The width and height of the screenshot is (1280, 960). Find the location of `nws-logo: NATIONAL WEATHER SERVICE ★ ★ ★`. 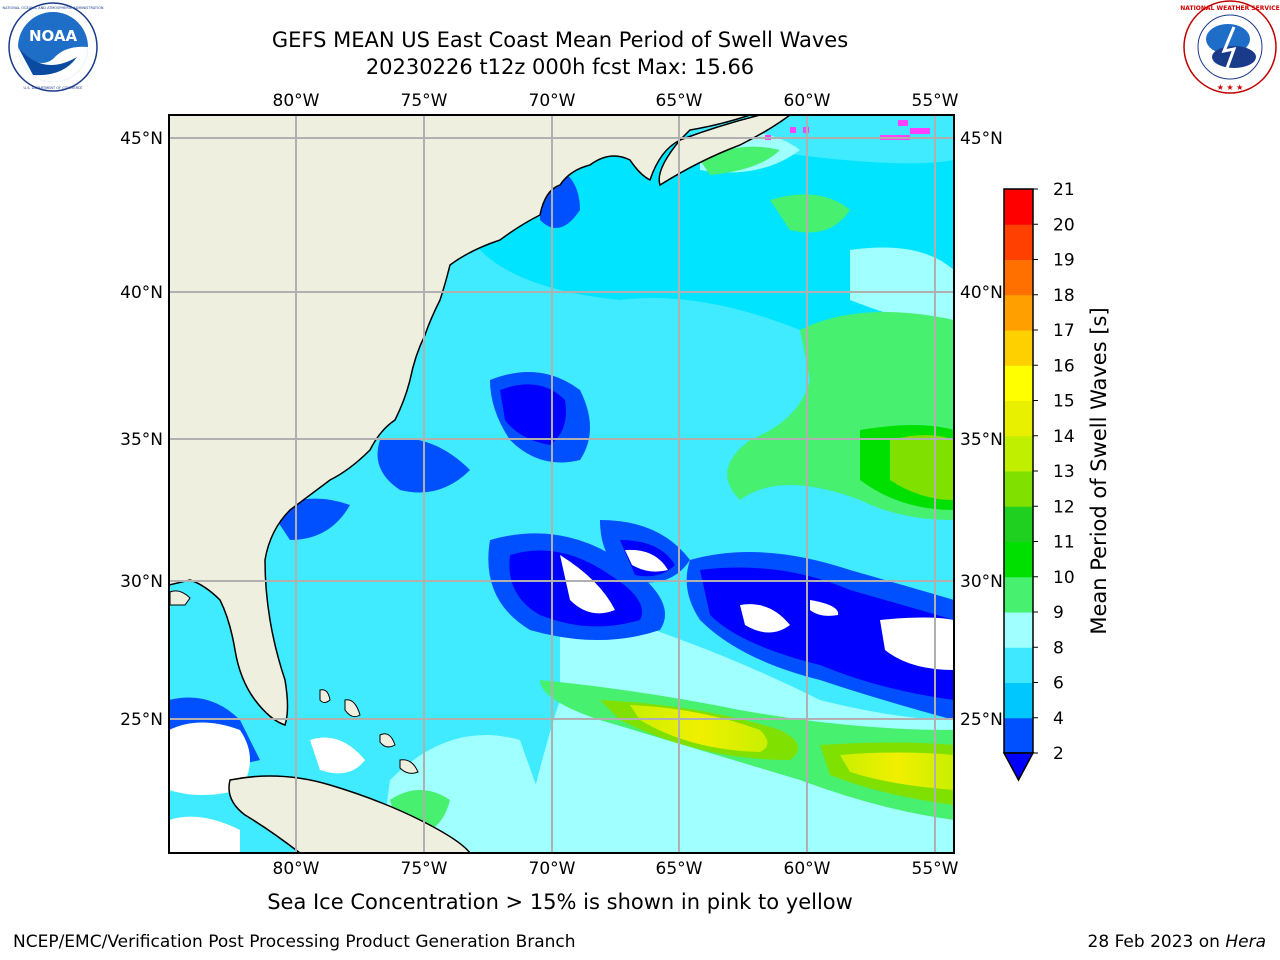

nws-logo: NATIONAL WEATHER SERVICE ★ ★ ★ is located at coordinates (1230, 47).